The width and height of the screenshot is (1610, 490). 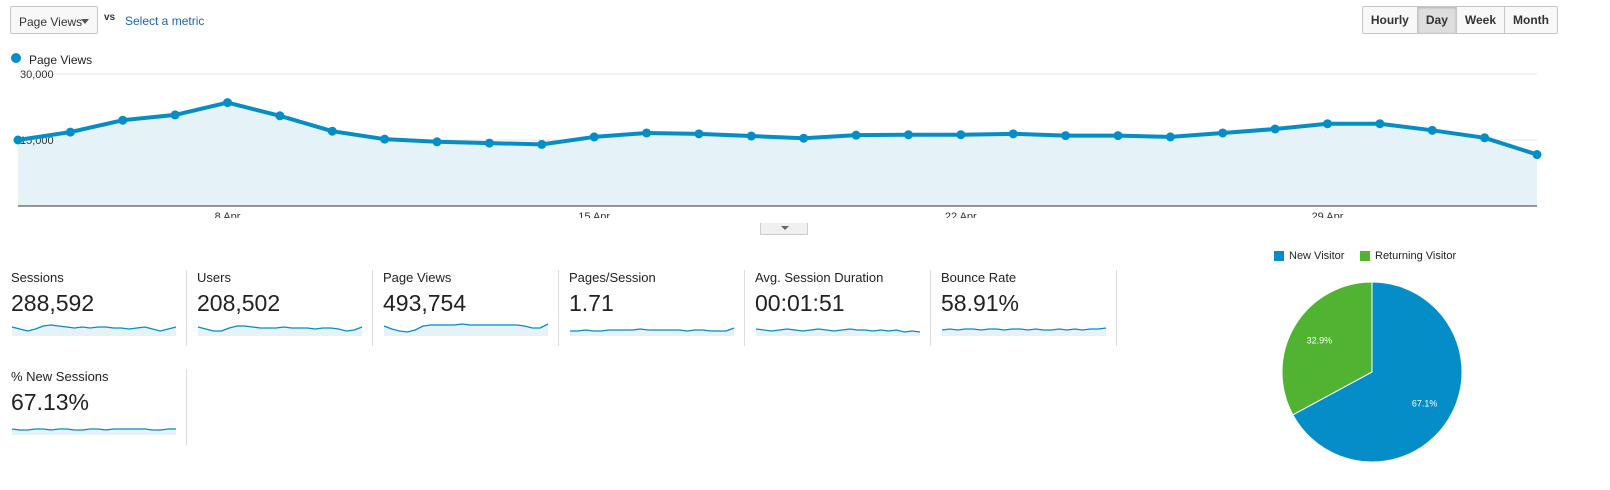 I want to click on week-button: Week, so click(x=1480, y=20).